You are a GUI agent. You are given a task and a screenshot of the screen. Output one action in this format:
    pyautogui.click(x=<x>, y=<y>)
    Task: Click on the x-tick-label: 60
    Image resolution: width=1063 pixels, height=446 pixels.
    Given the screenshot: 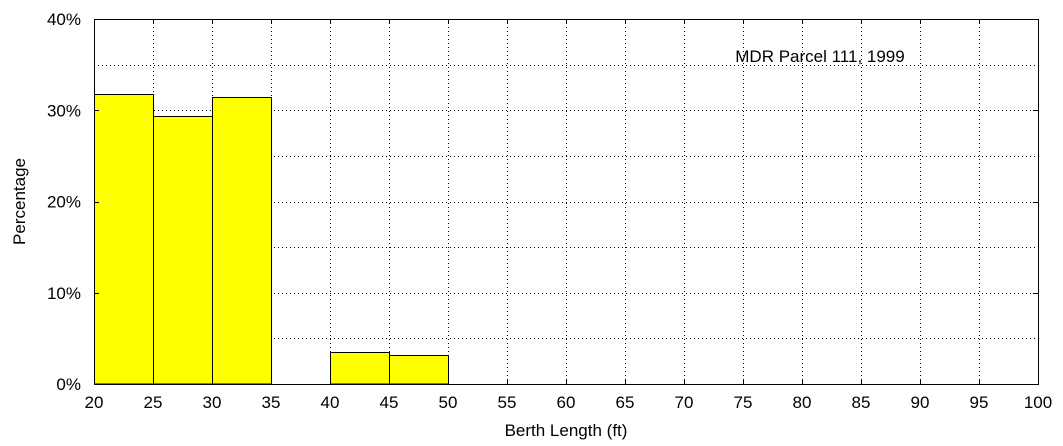 What is the action you would take?
    pyautogui.click(x=566, y=402)
    